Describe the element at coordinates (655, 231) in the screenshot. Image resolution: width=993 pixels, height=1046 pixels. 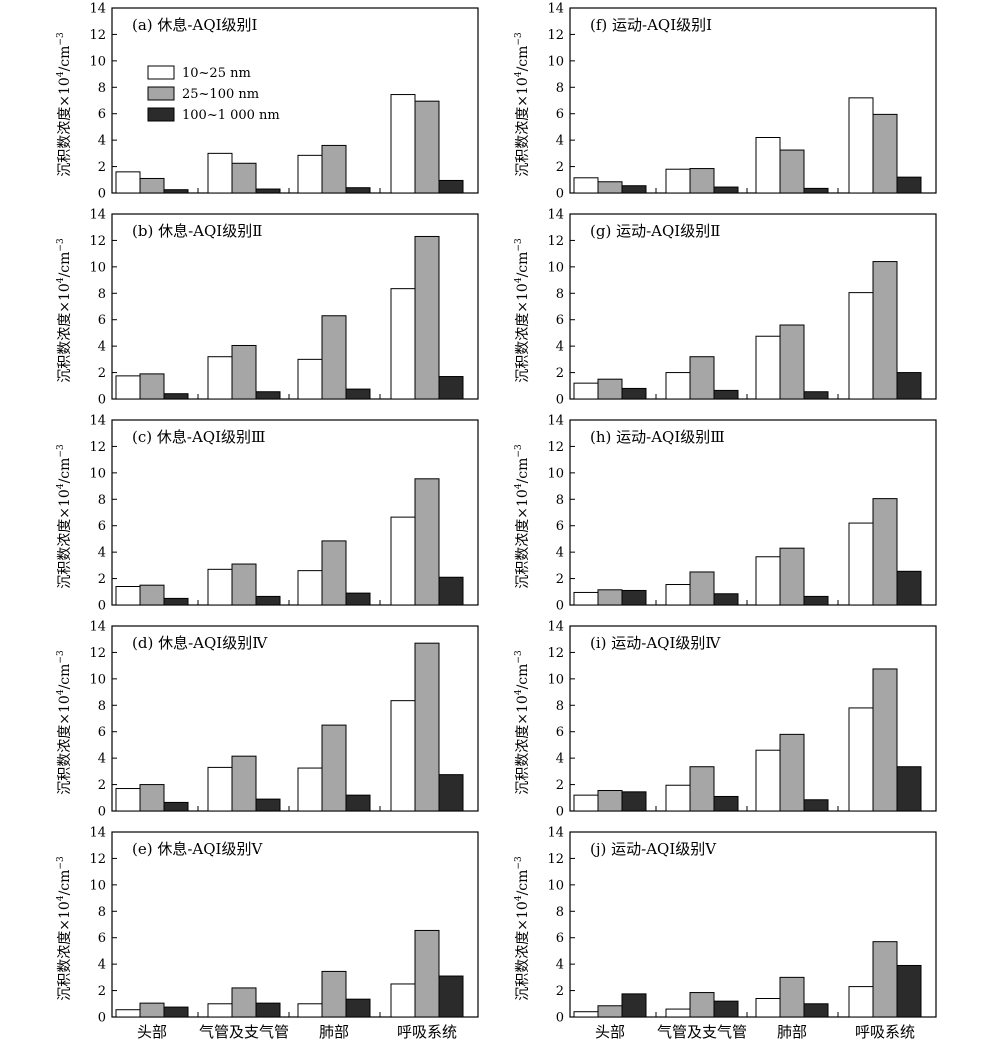
I see `panel-title: (g) 运动-AQI级别Ⅱ` at that location.